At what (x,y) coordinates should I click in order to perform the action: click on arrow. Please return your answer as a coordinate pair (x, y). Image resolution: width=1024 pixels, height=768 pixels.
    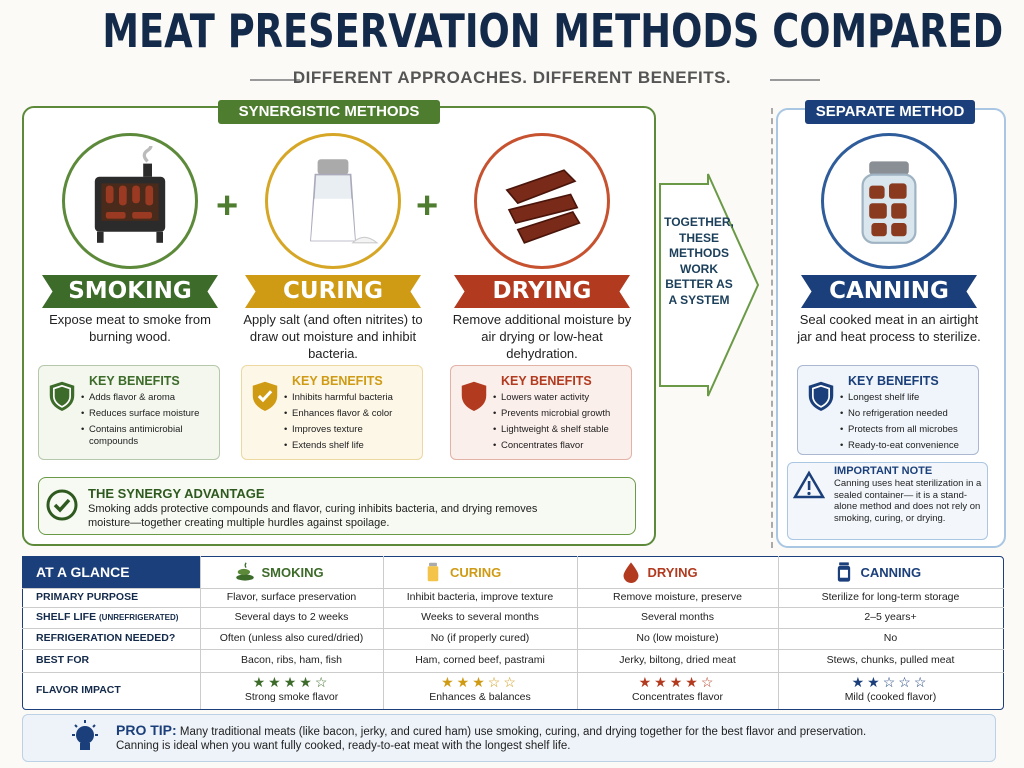
    Looking at the image, I should click on (709, 285).